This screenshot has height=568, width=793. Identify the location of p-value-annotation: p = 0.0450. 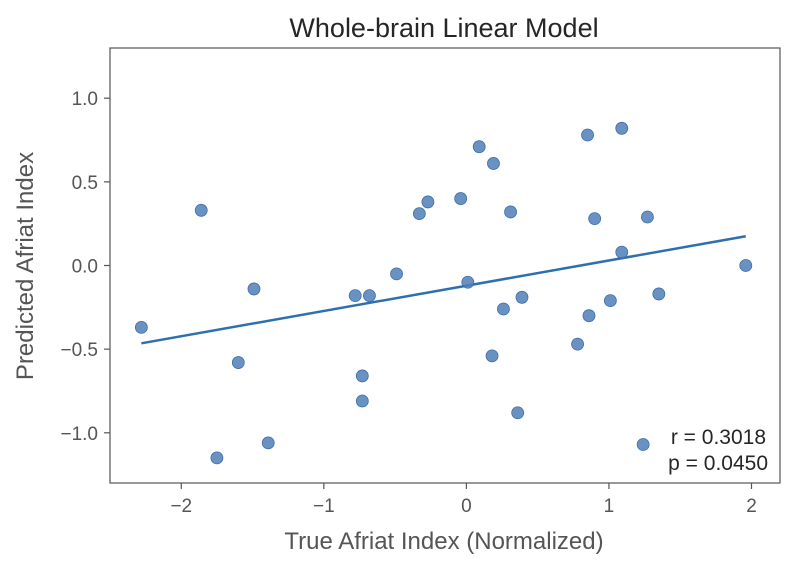
(718, 463).